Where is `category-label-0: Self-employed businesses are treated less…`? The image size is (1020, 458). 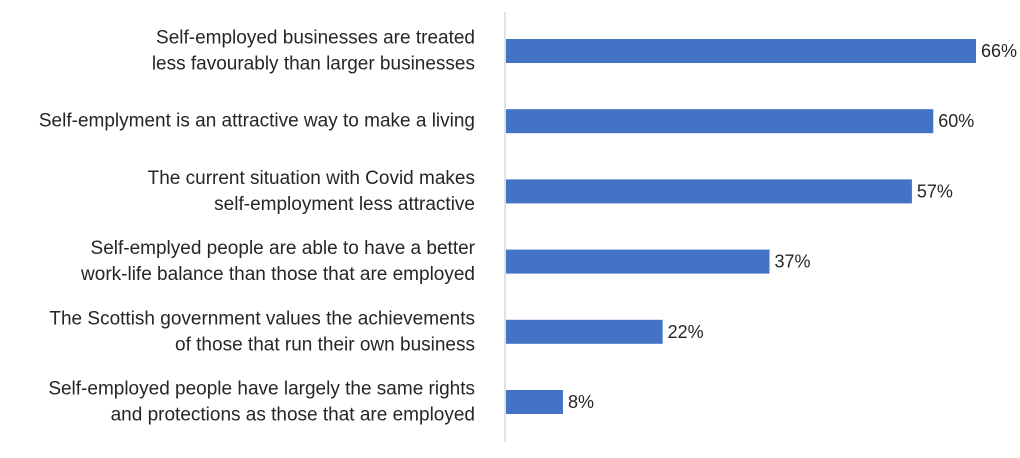
category-label-0: Self-employed businesses are treated less… is located at coordinates (313, 51).